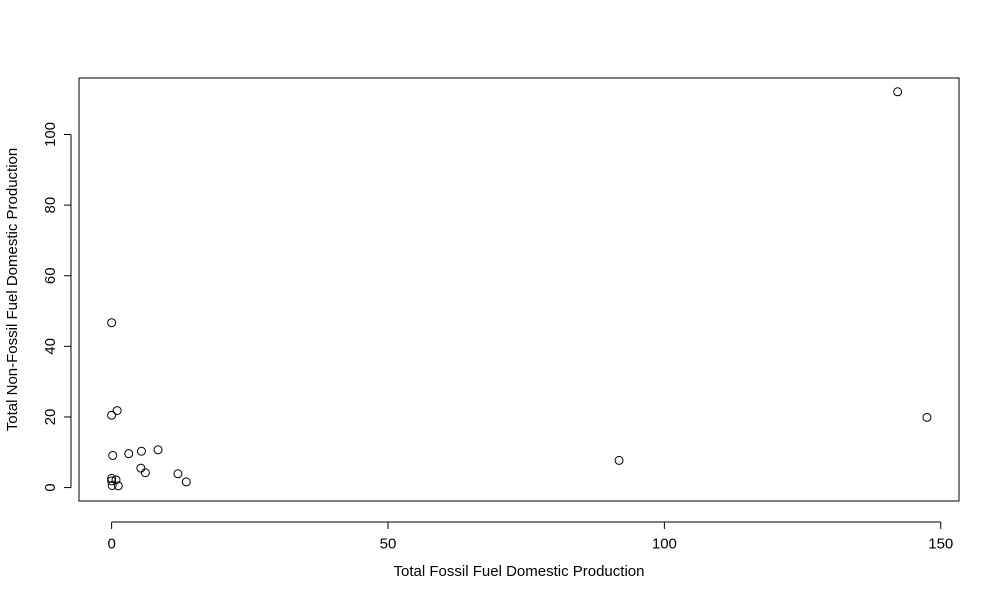  Describe the element at coordinates (50, 205) in the screenshot. I see `y-tick-label: 80` at that location.